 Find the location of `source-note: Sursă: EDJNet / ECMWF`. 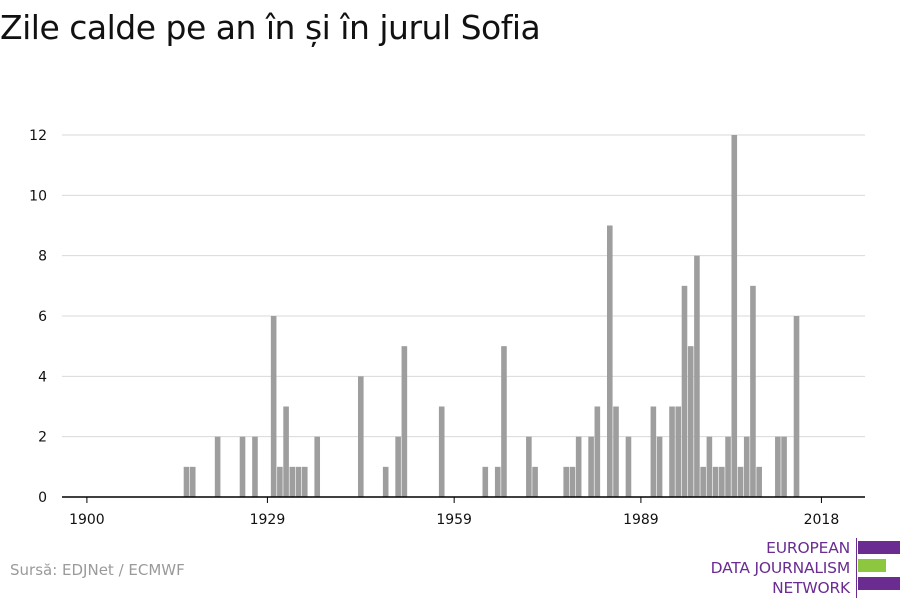

source-note: Sursă: EDJNet / ECMWF is located at coordinates (97, 570).